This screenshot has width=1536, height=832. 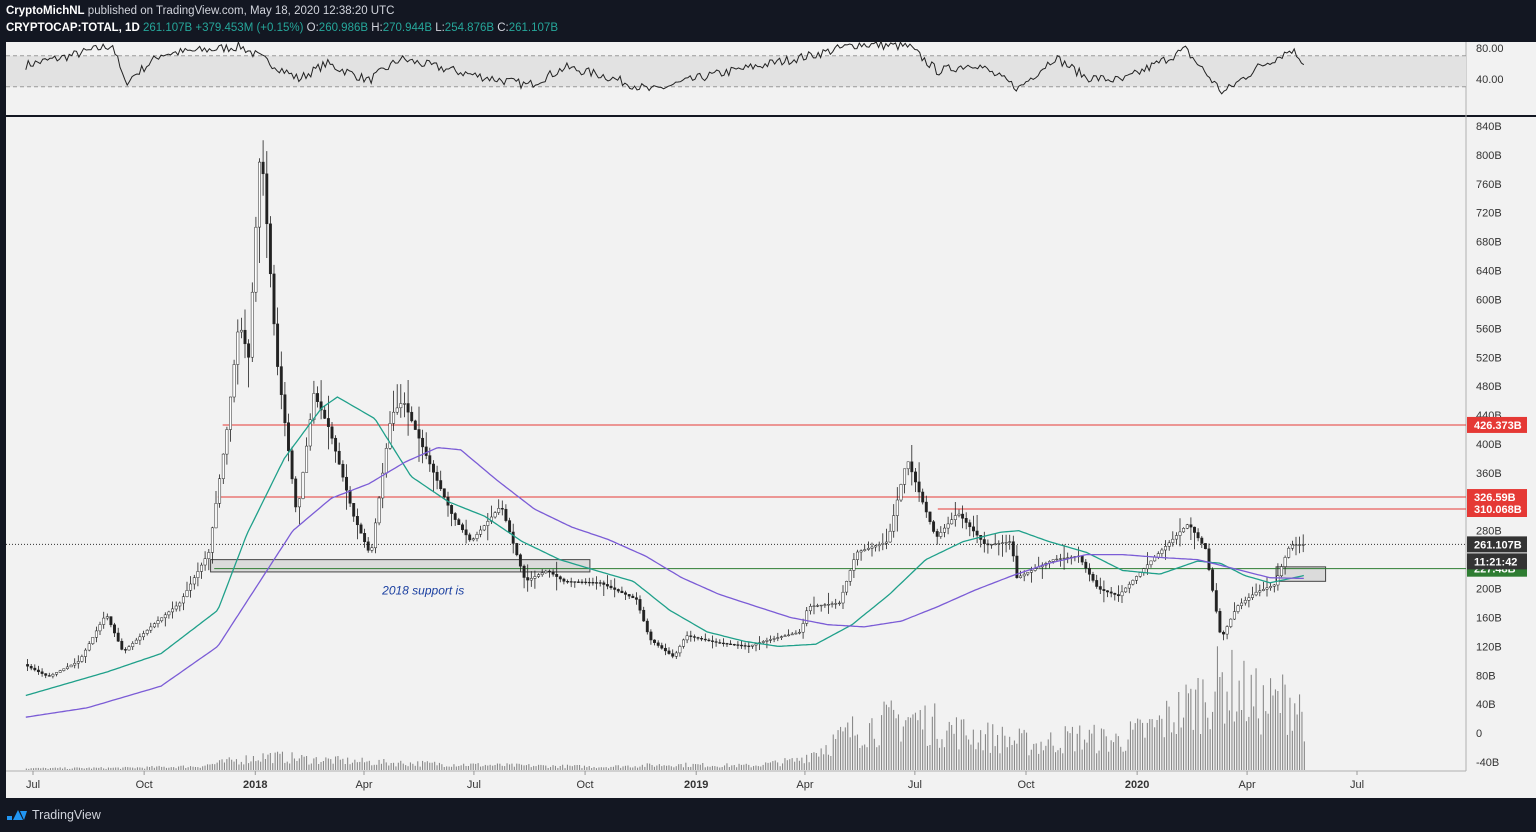 I want to click on high-value: 270.944B, so click(x=407, y=28).